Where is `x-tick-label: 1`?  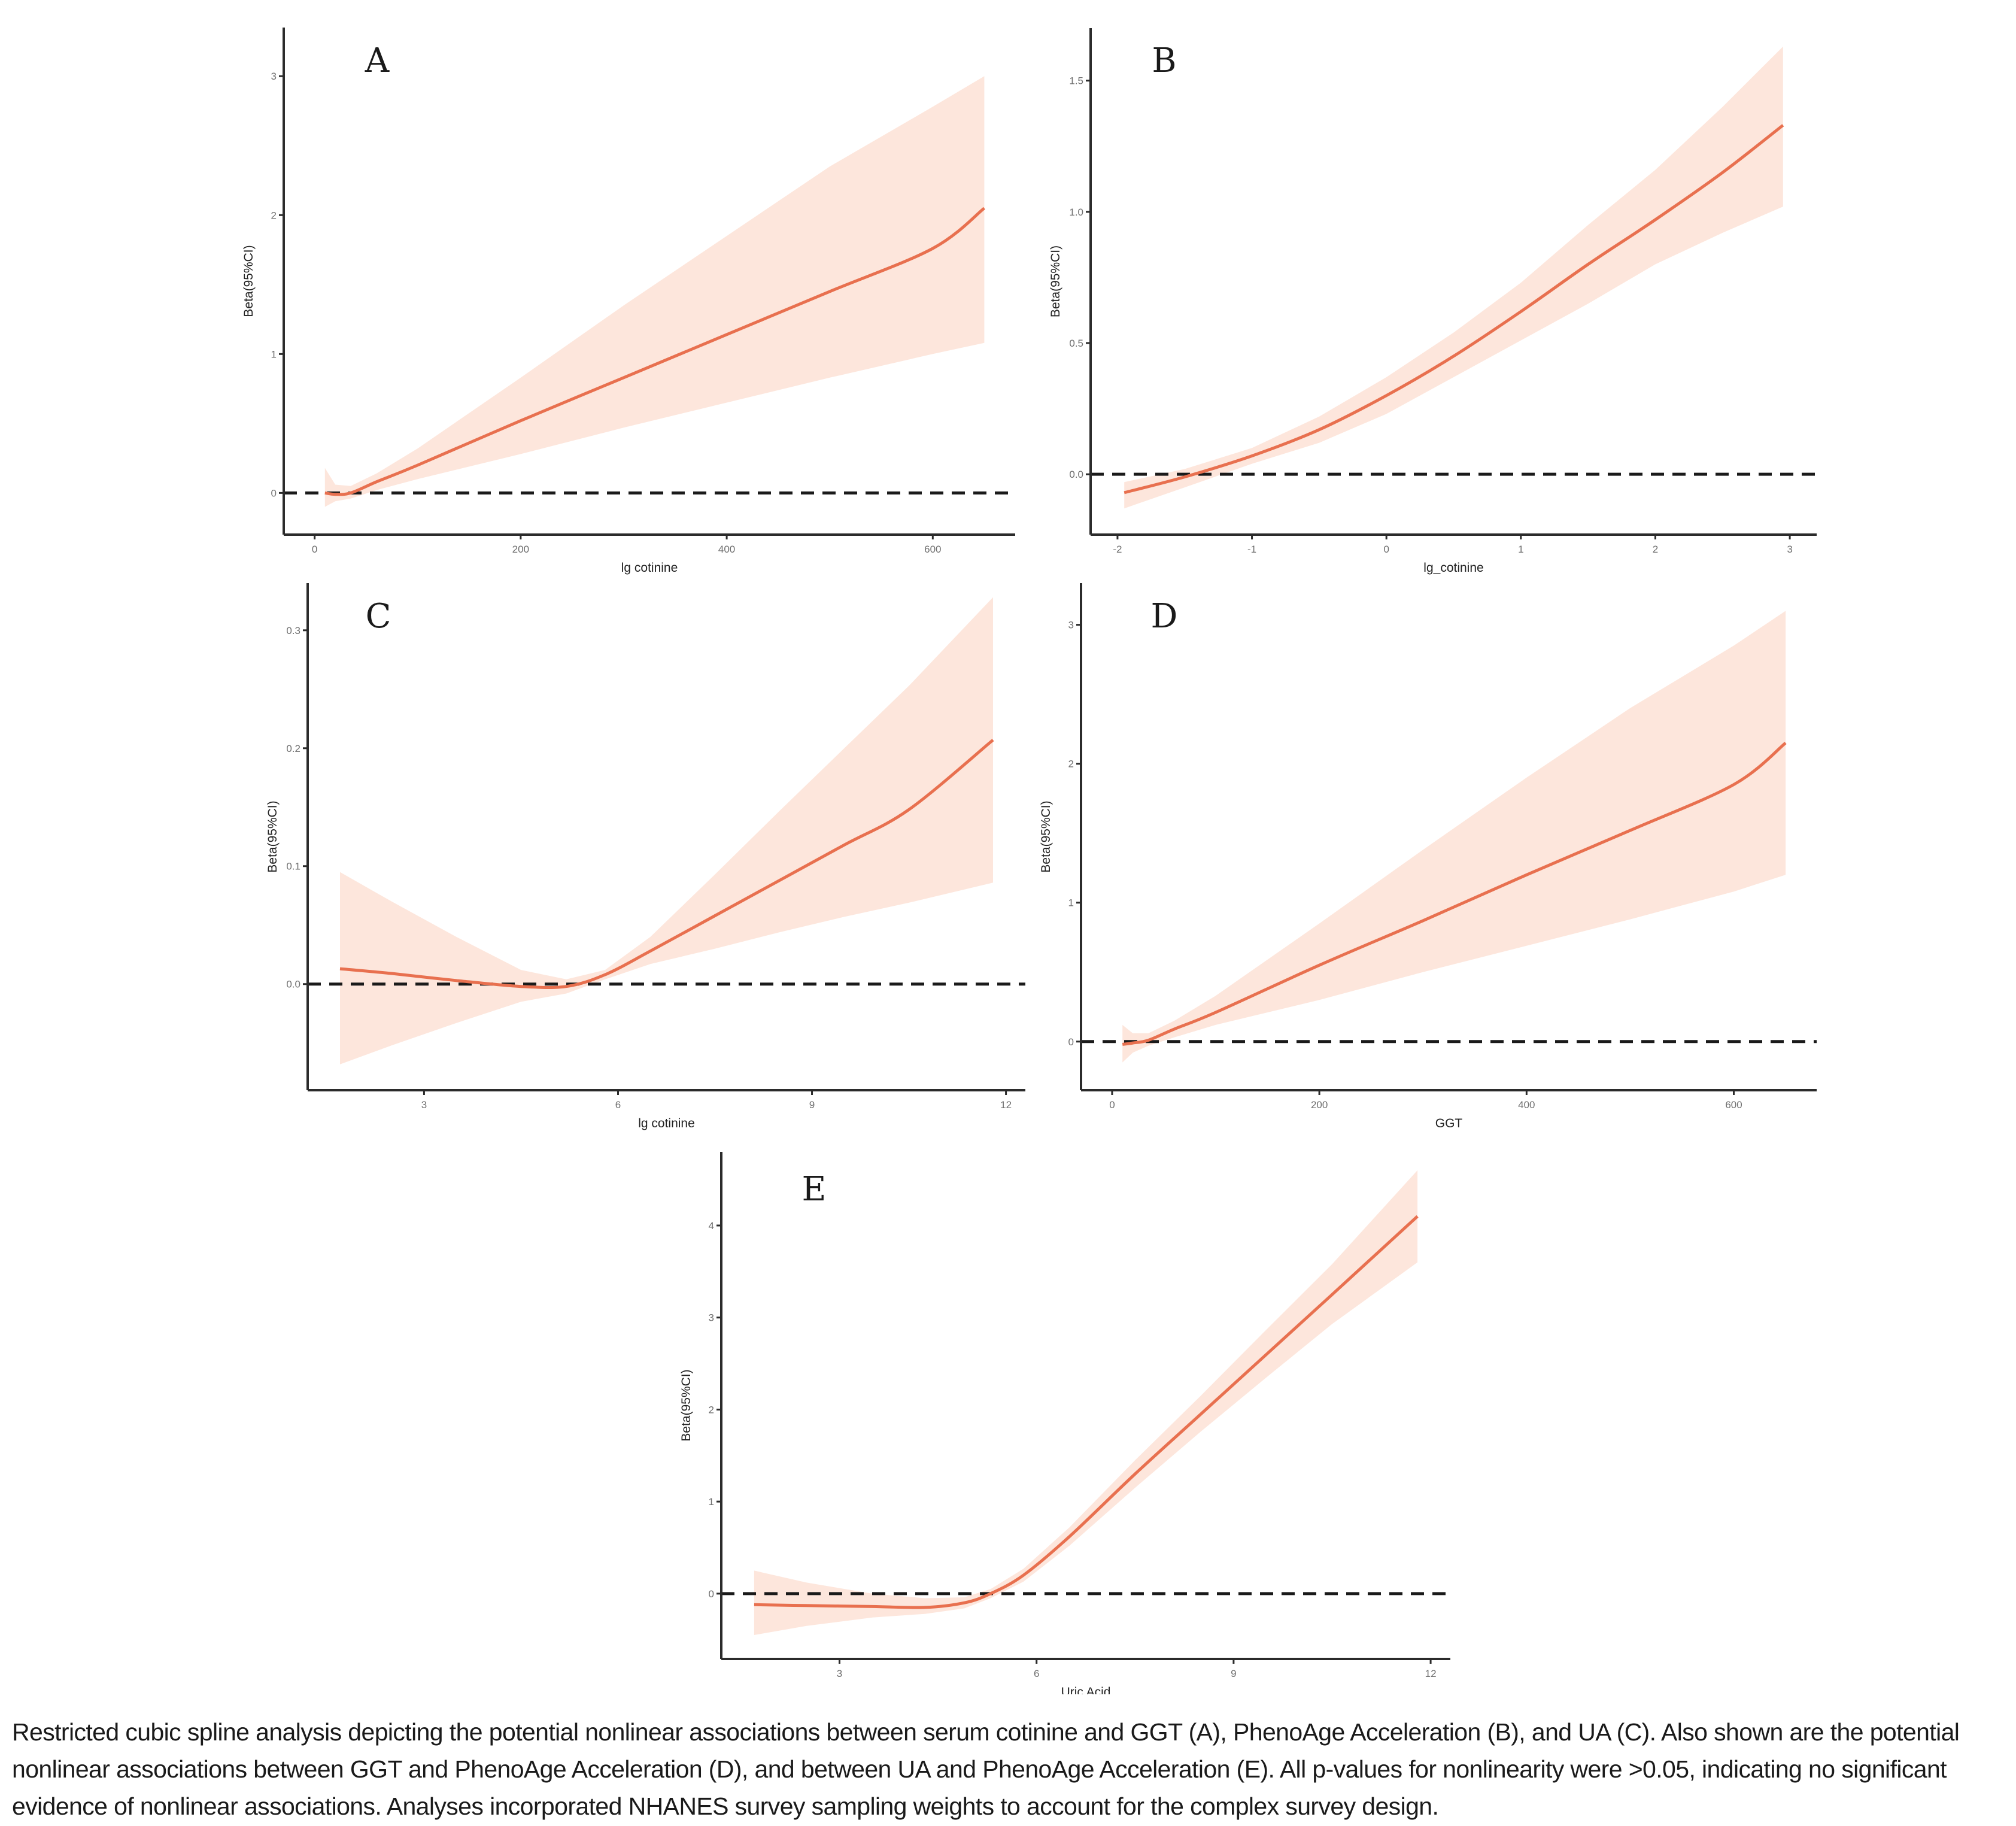
x-tick-label: 1 is located at coordinates (1521, 549).